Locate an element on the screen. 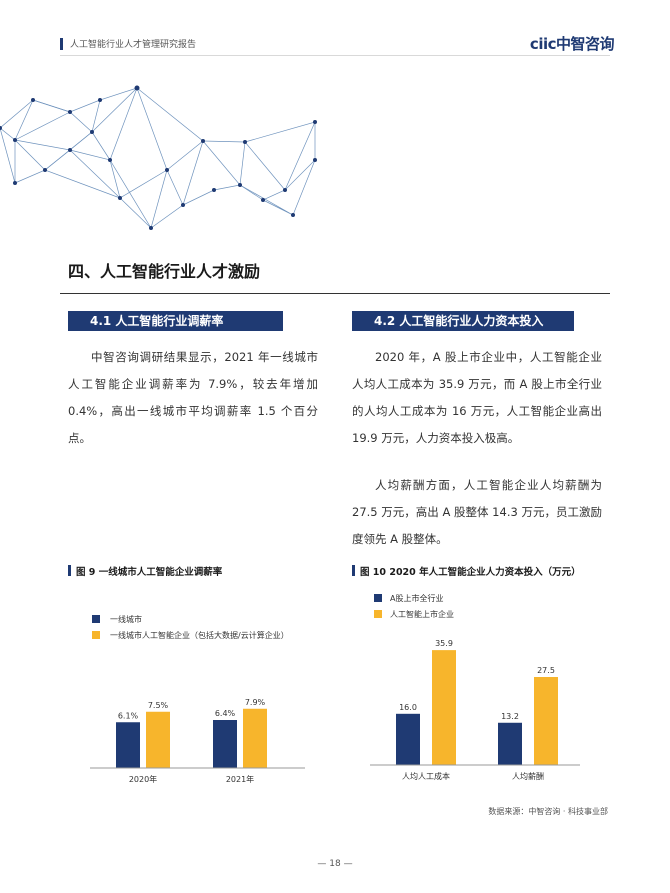  data-source-note: 数据来源：中智咨询 · 科技事业部 is located at coordinates (548, 811).